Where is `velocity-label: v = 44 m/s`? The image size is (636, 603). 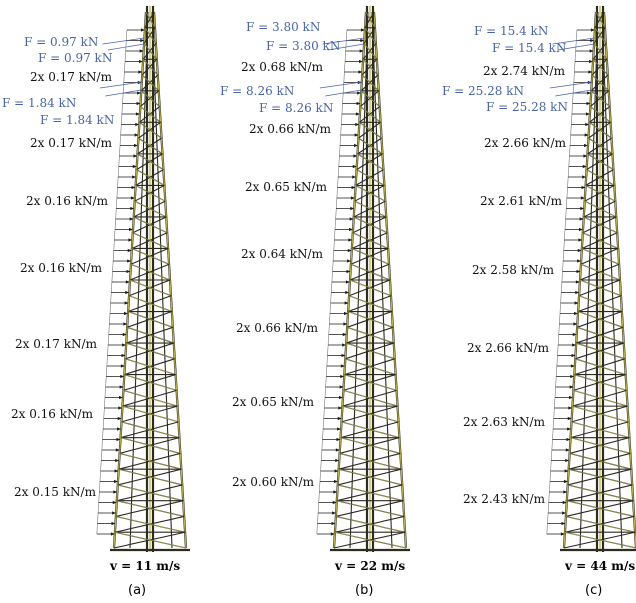 velocity-label: v = 44 m/s is located at coordinates (599, 566).